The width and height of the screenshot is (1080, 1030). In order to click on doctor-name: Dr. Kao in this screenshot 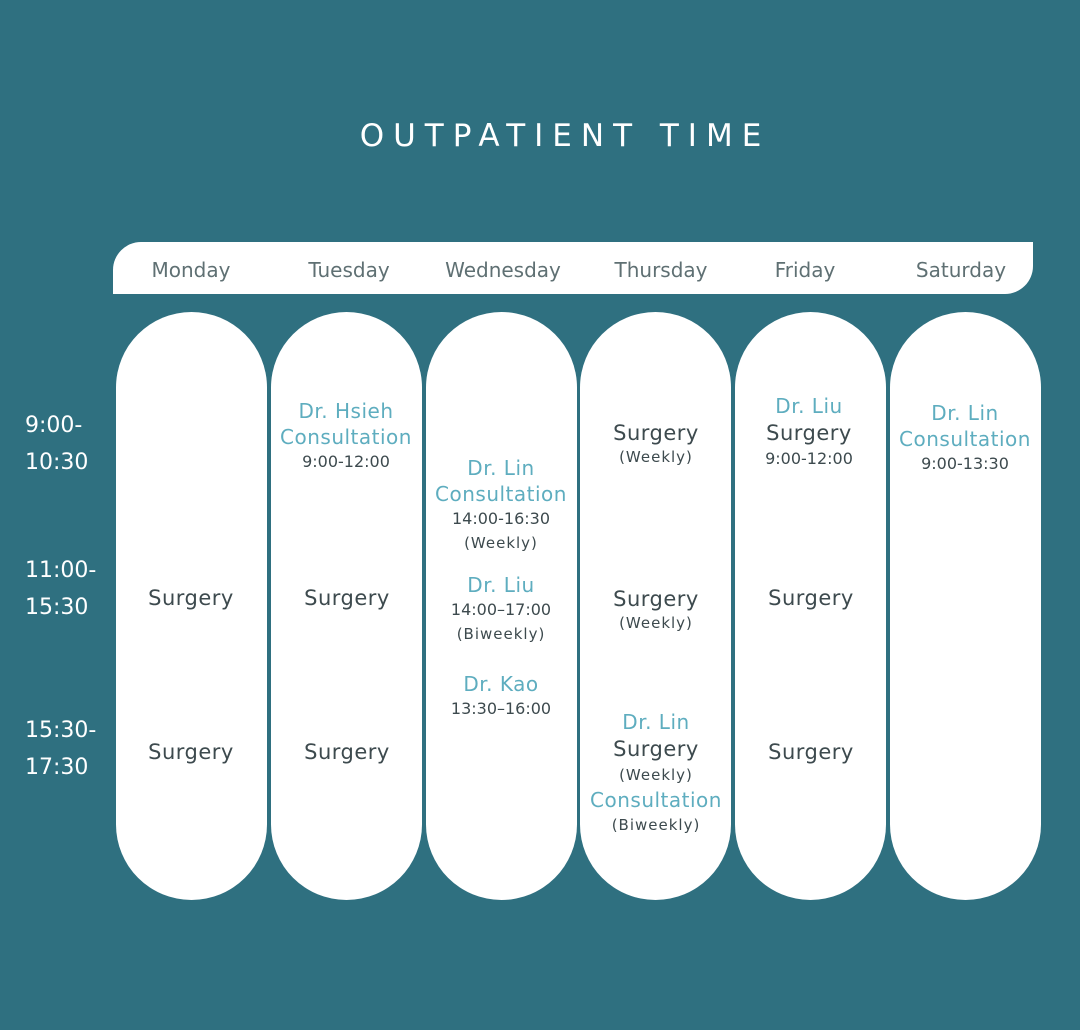, I will do `click(501, 684)`.